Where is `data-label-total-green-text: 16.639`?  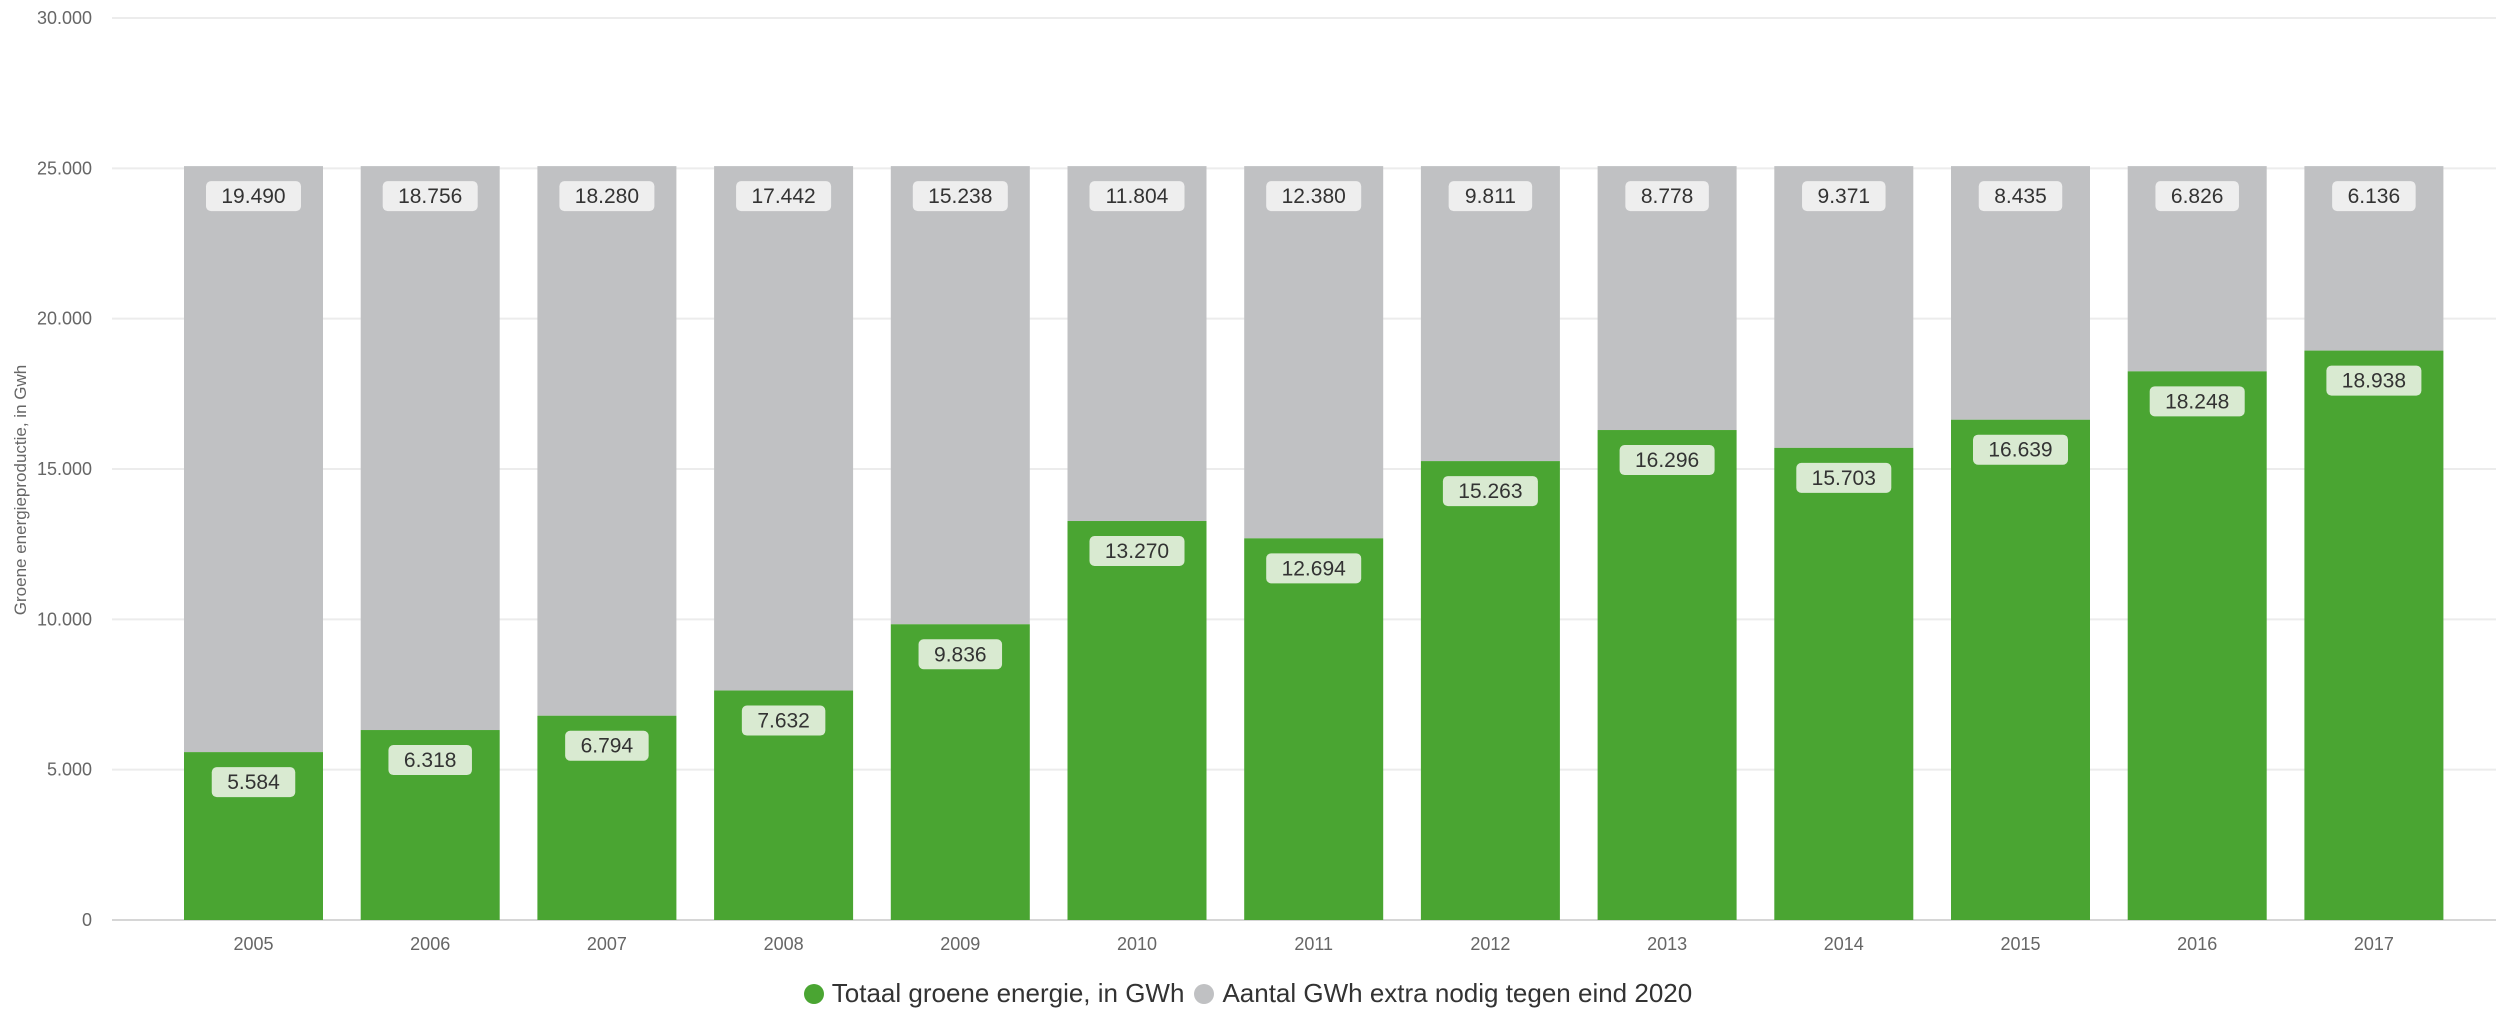
data-label-total-green-text: 16.639 is located at coordinates (2020, 450).